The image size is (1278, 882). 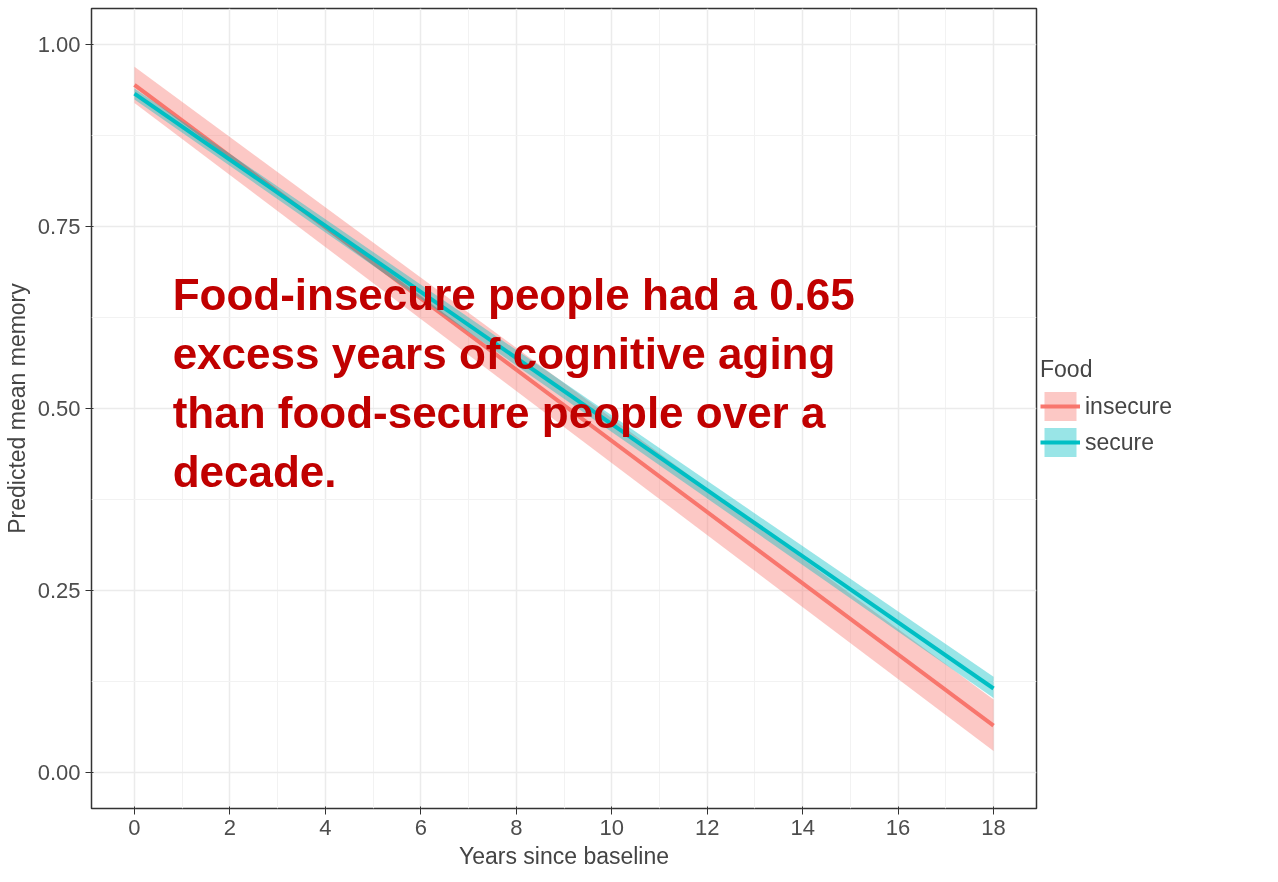 I want to click on x-tick-label: 12, so click(x=707, y=827).